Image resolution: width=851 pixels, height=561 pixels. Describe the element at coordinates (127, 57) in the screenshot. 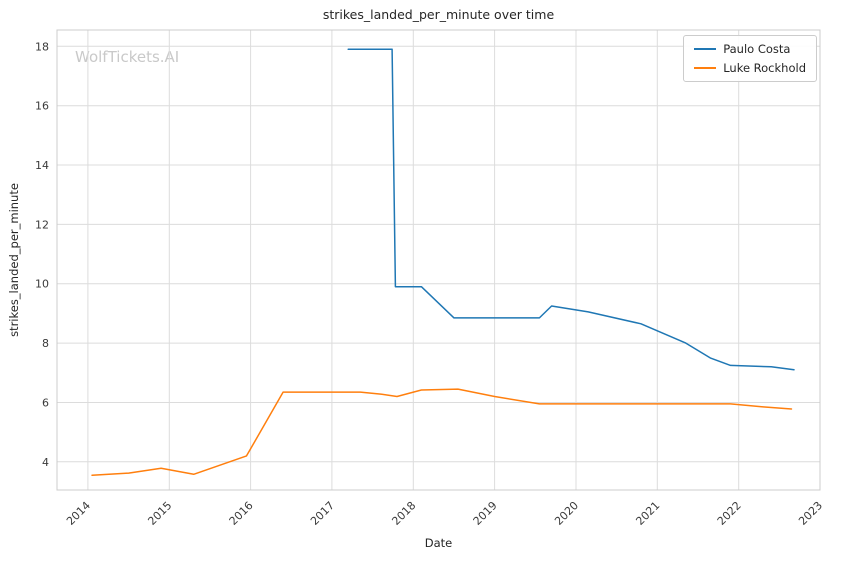

I see `watermark: WolfTickets.AI` at that location.